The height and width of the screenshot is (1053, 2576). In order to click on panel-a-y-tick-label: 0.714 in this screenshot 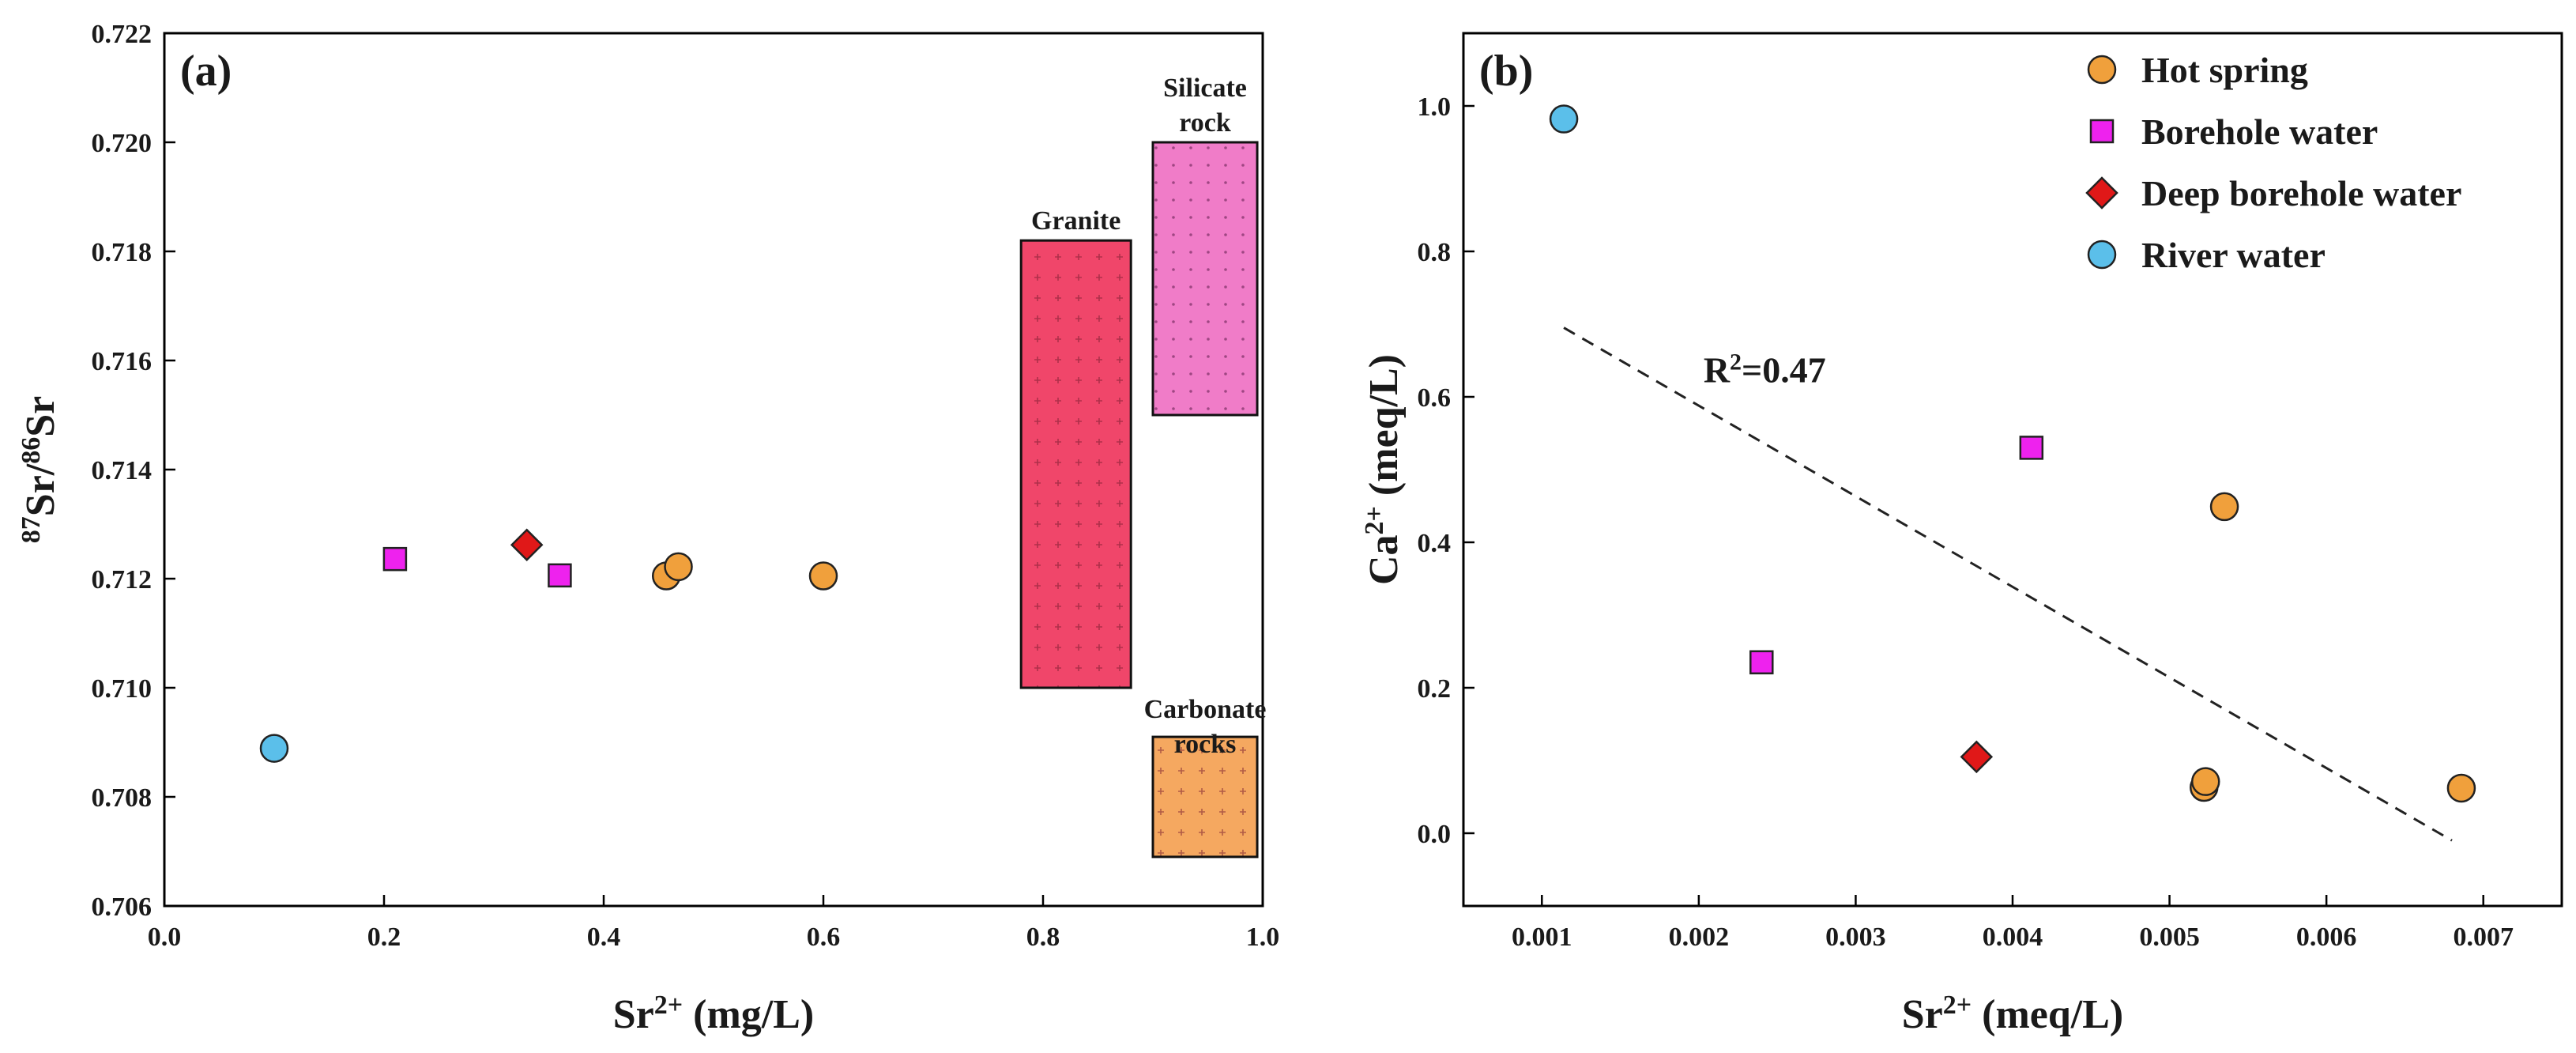, I will do `click(122, 471)`.